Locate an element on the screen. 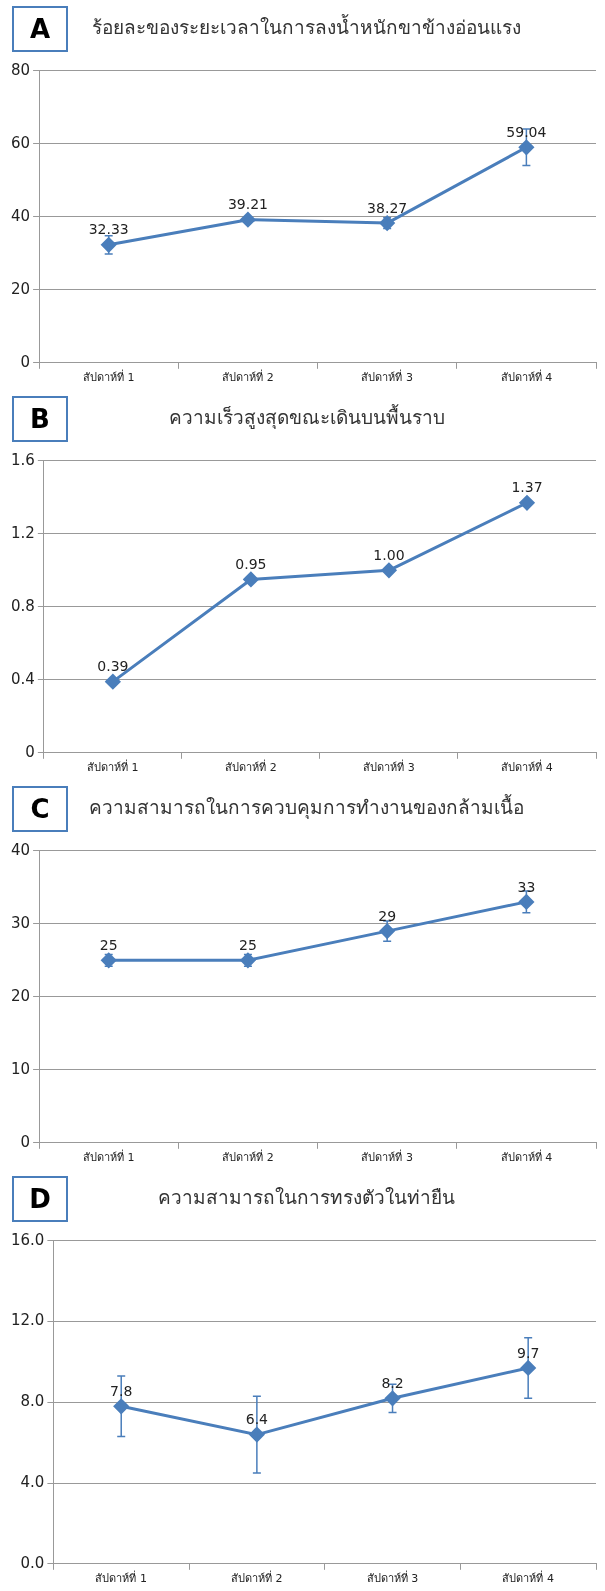 The height and width of the screenshot is (1591, 605). text: A is located at coordinates (40, 29).